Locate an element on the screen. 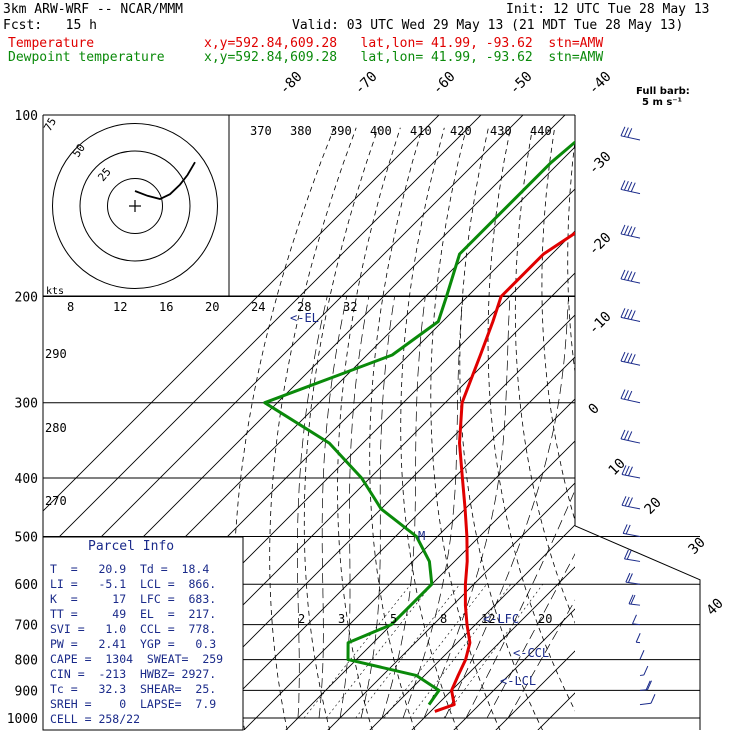 The width and height of the screenshot is (740, 740). mixing-ratio-label-lower: 3 is located at coordinates (341, 619).